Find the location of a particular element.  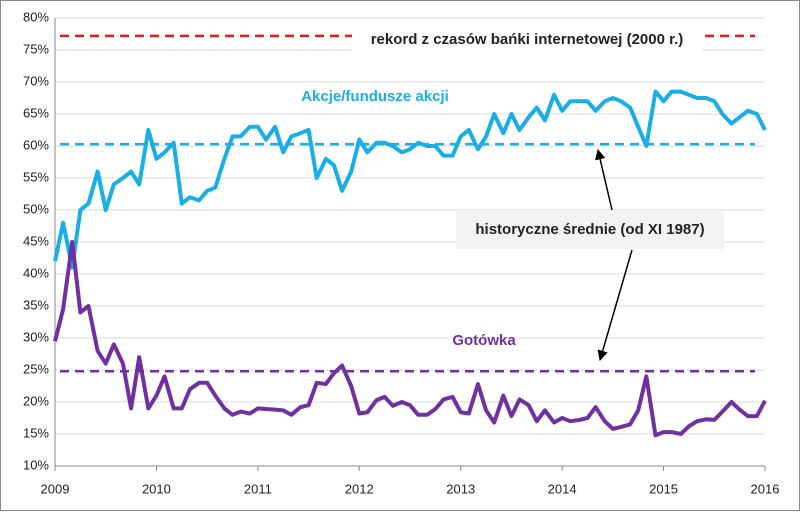

y-tick-label: 40% is located at coordinates (36, 272).